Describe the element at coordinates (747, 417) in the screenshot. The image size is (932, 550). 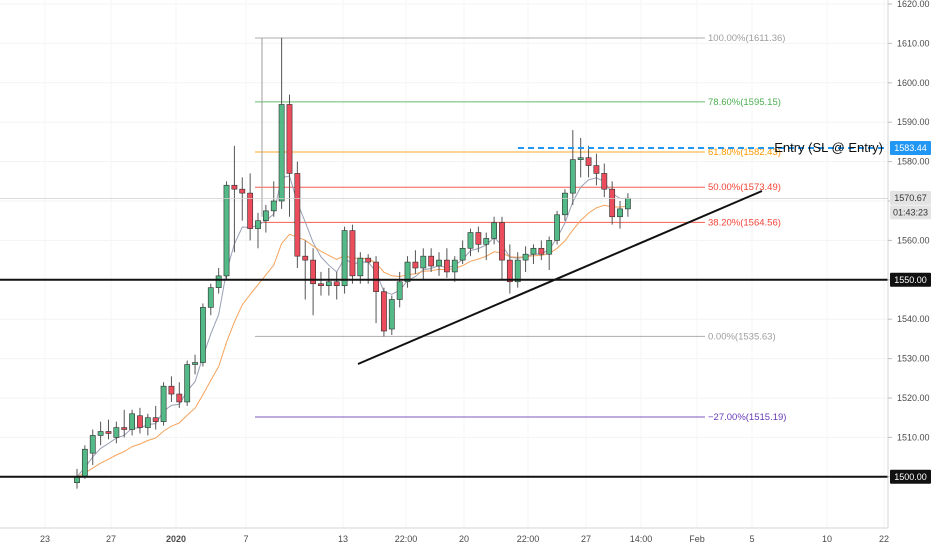
I see `fib-level-label: −27.00%(1515.19)` at that location.